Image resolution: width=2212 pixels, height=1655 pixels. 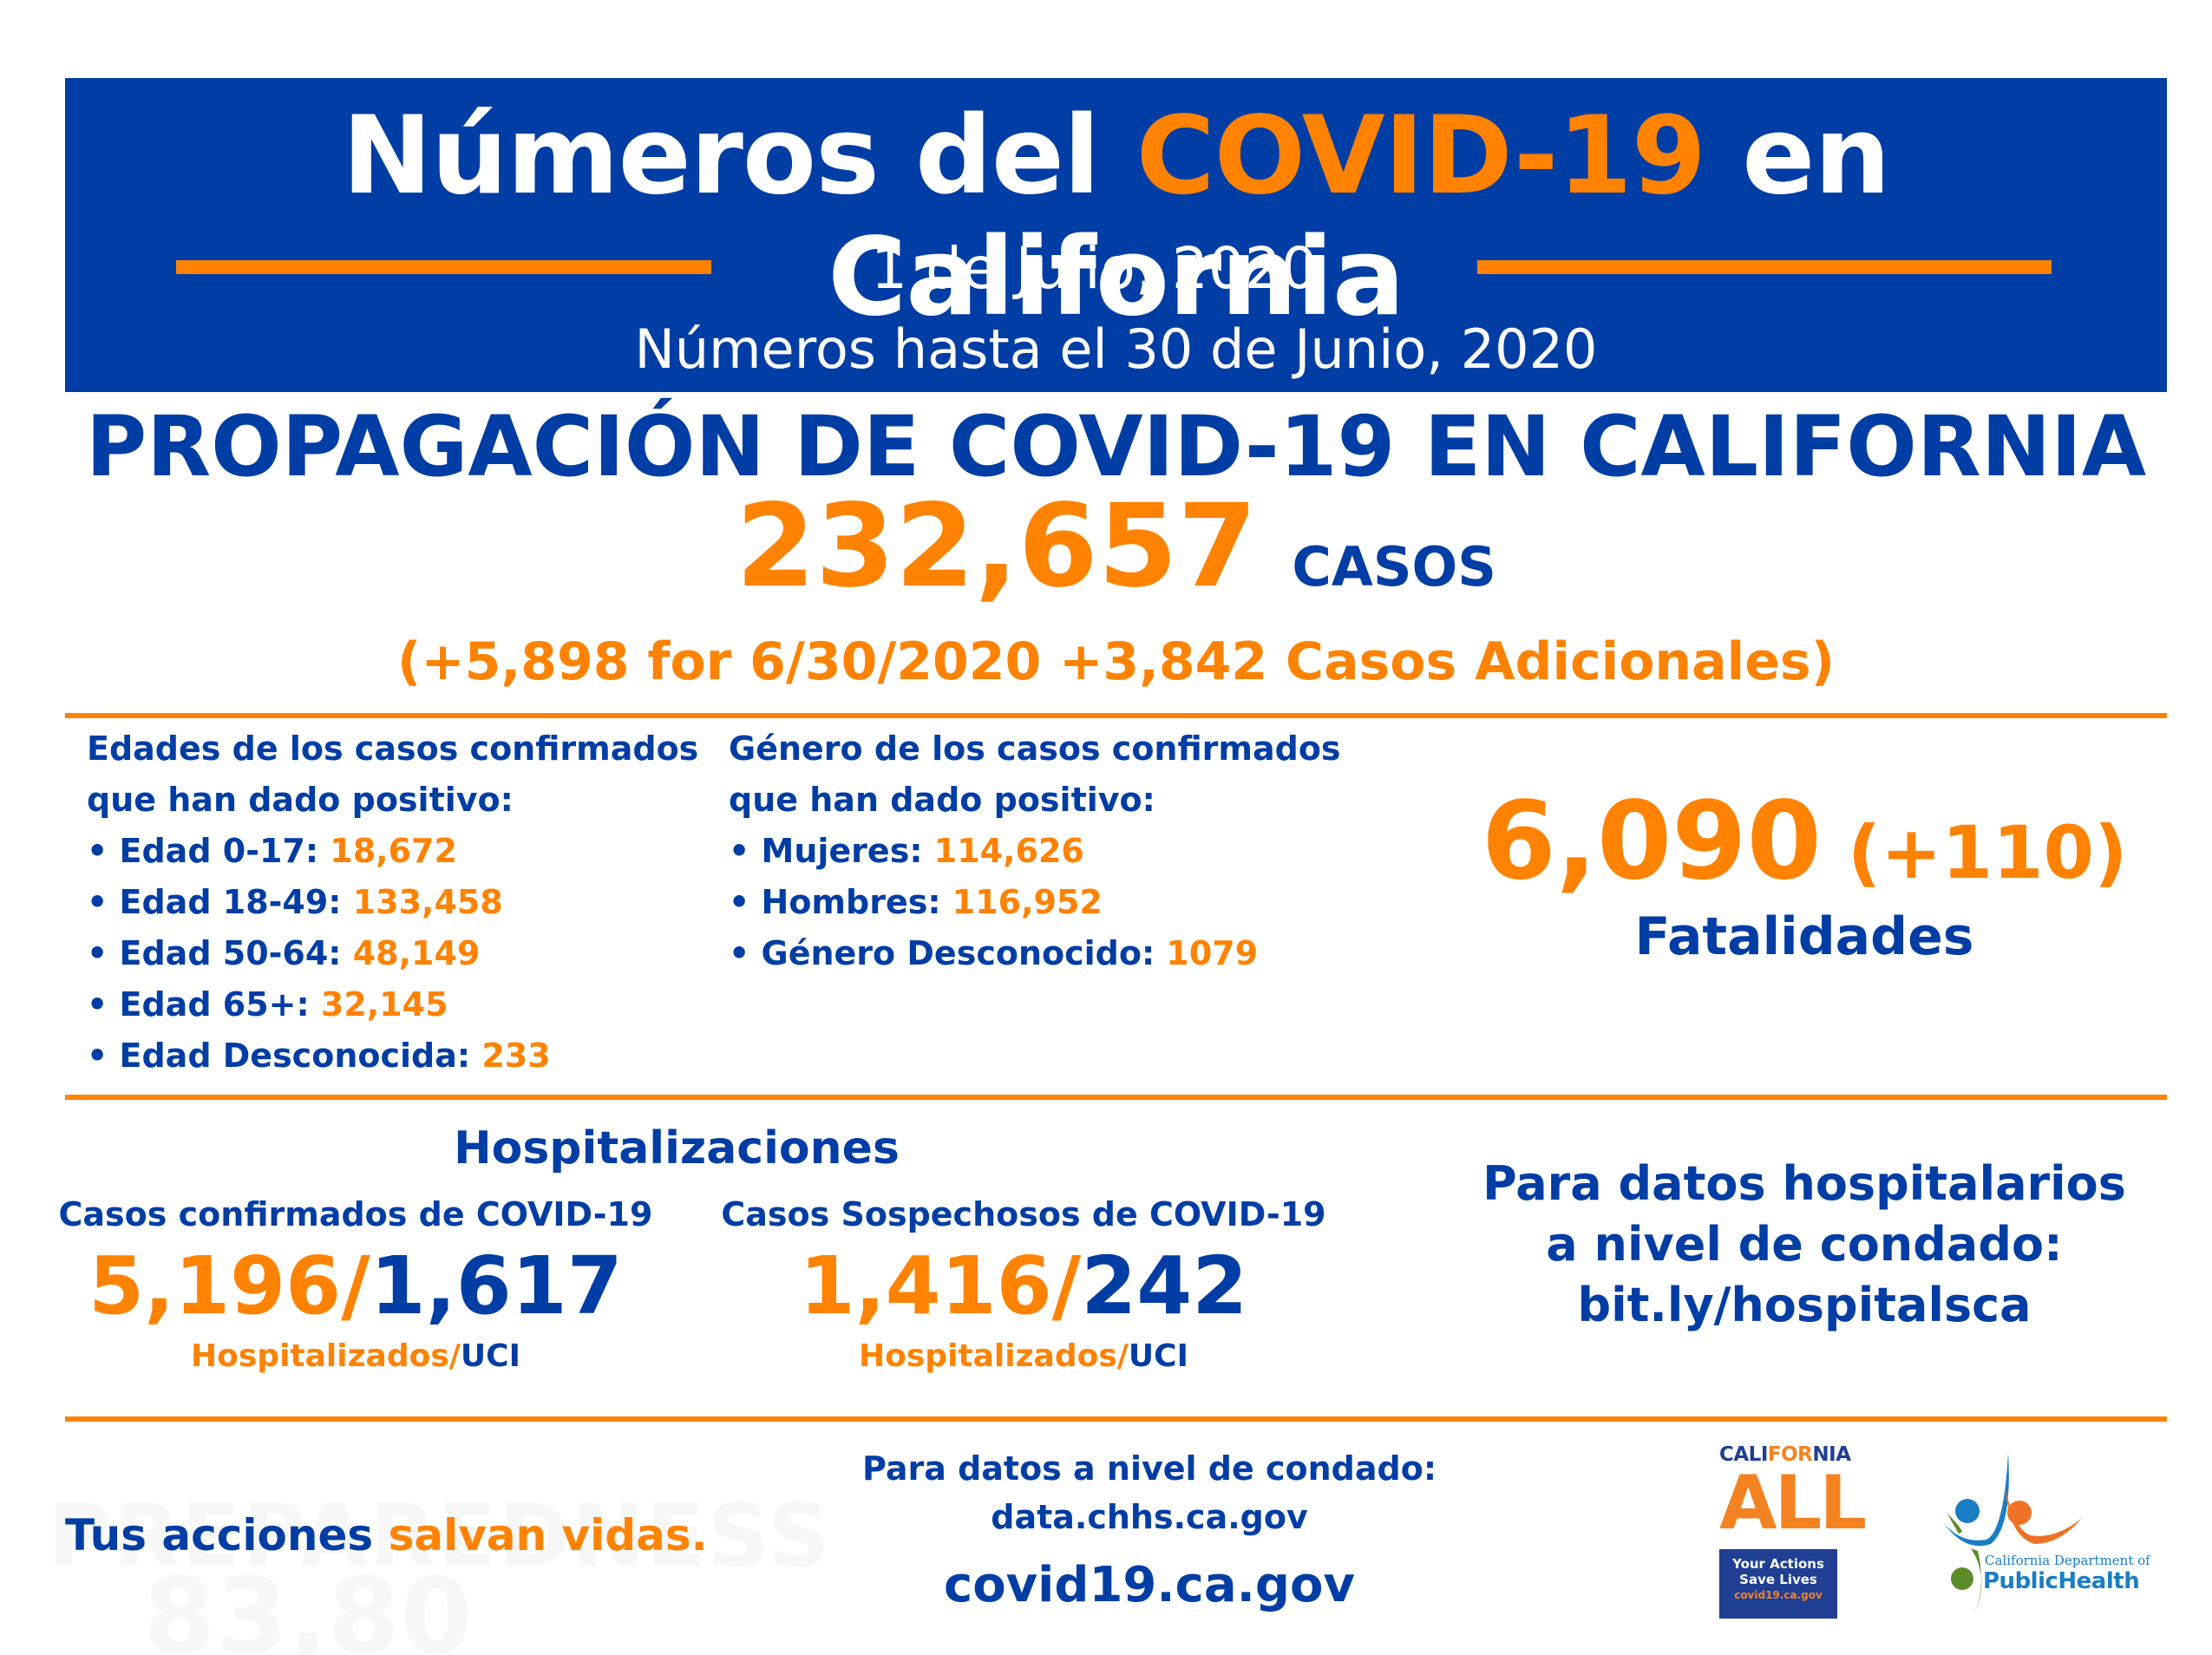 I want to click on slogan-highlight: salvan vidas., so click(x=548, y=1535).